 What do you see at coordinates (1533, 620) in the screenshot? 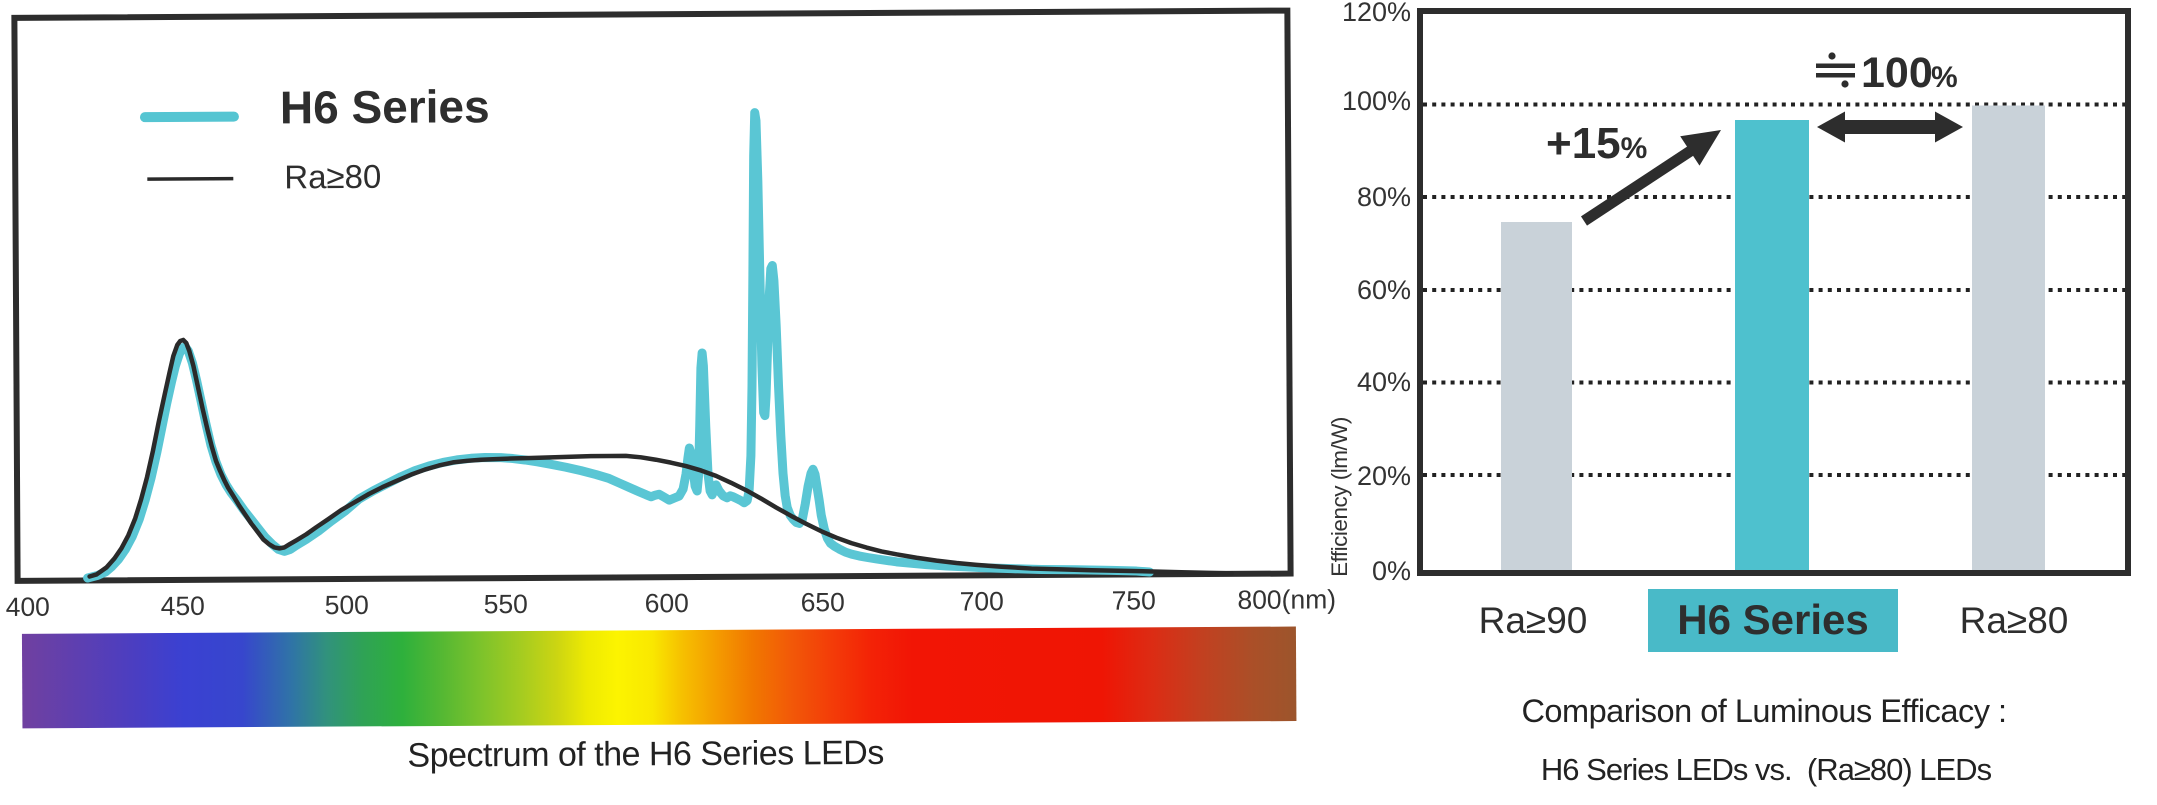
I see `svg-text: Ra≥90` at bounding box center [1533, 620].